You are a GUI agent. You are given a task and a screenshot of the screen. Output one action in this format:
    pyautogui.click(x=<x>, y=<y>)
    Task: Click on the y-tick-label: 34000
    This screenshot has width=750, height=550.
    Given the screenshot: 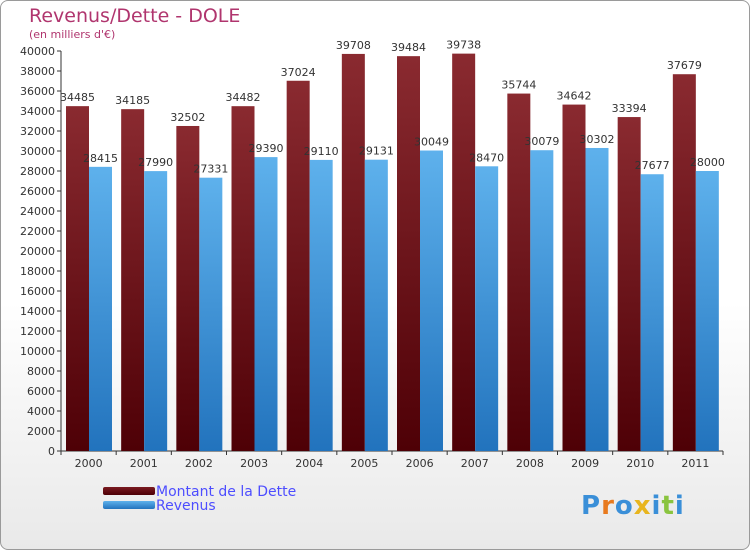 What is the action you would take?
    pyautogui.click(x=37, y=111)
    